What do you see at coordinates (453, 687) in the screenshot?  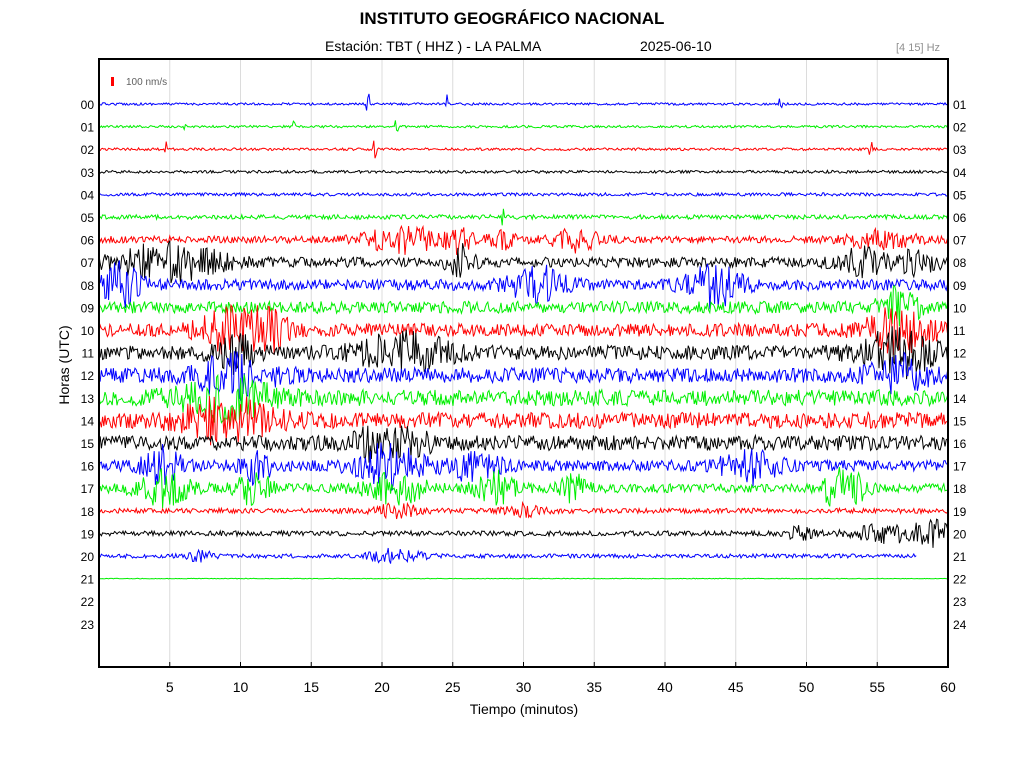 I see `x-tick-label: 25` at bounding box center [453, 687].